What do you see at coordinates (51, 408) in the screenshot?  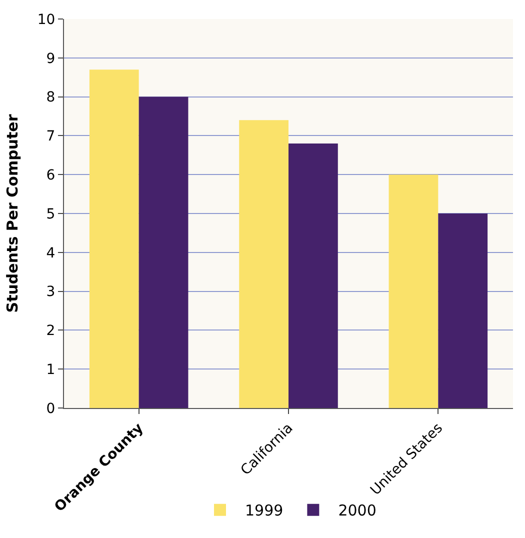 I see `y-tick-label: 0` at bounding box center [51, 408].